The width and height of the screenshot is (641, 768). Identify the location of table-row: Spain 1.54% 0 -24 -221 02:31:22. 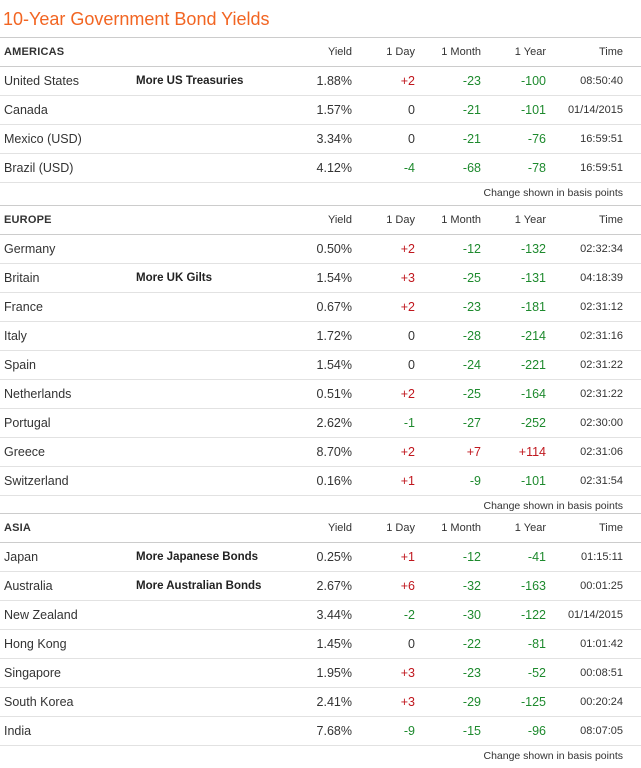
(320, 365).